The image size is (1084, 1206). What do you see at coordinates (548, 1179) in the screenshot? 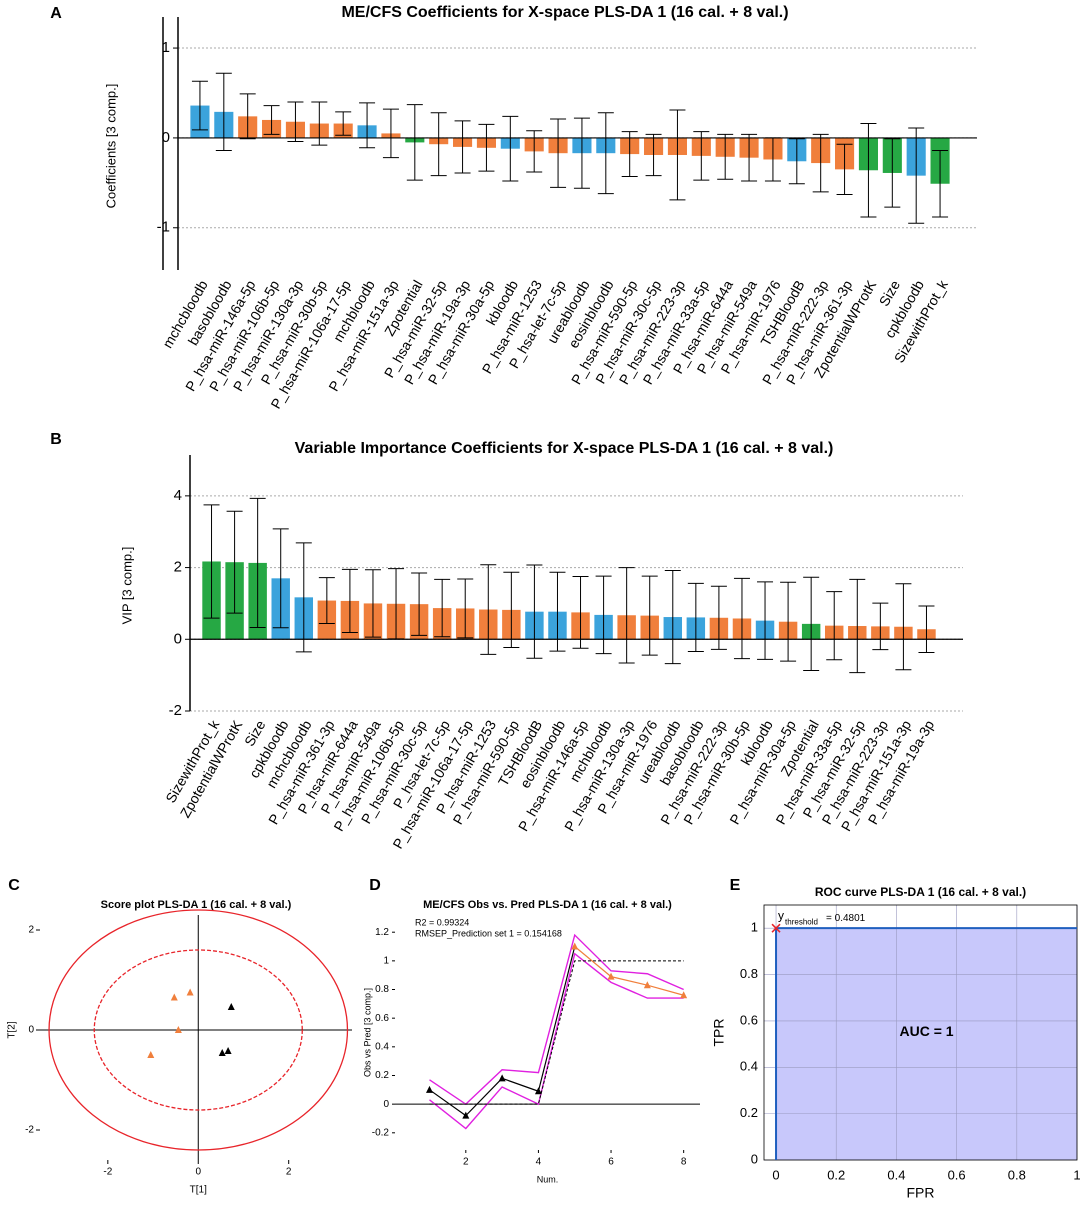
I see `x-axis-label: Num.` at bounding box center [548, 1179].